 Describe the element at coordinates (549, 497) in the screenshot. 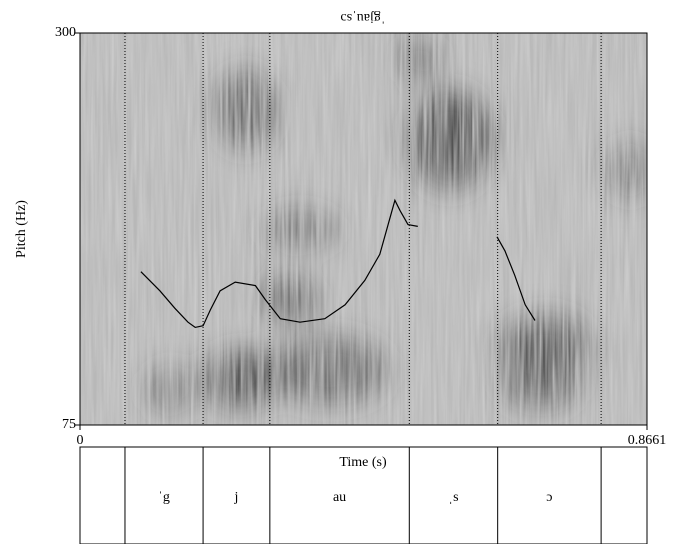

I see `segment-label: ɔ` at that location.